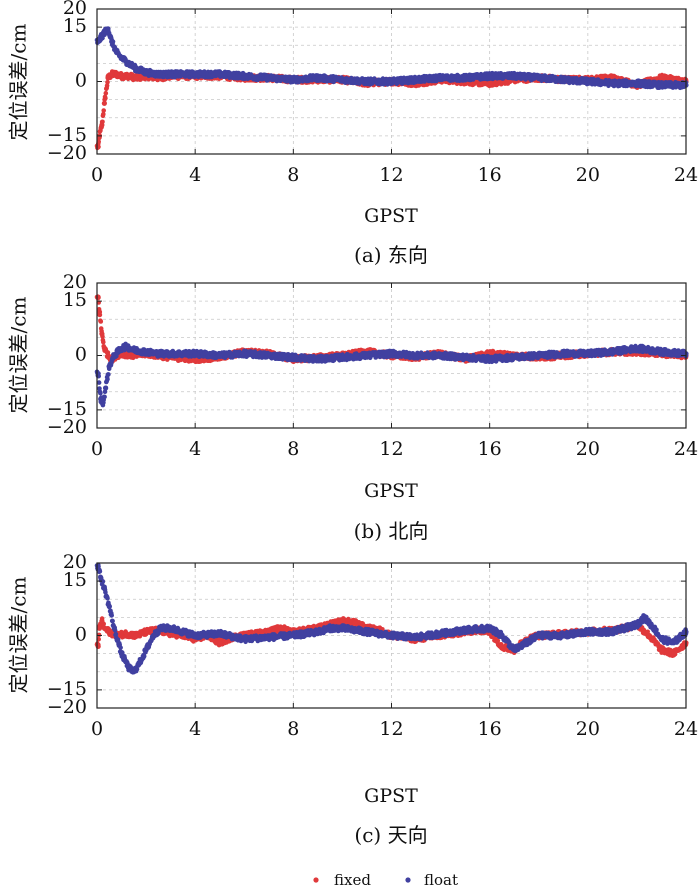  Describe the element at coordinates (75, 9) in the screenshot. I see `y-tick-label: 20` at that location.